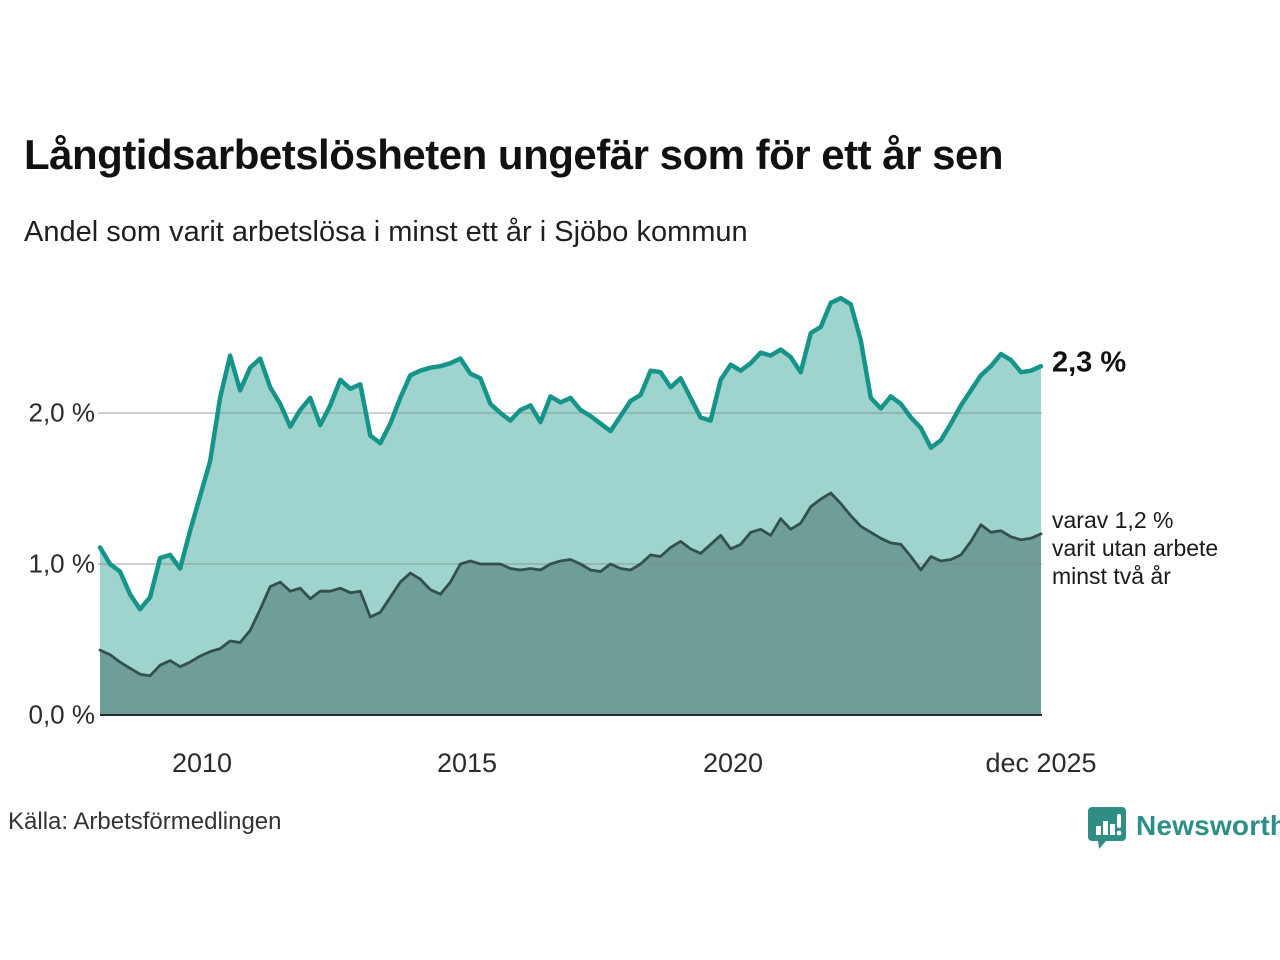 This screenshot has width=1280, height=960. What do you see at coordinates (1089, 362) in the screenshot?
I see `latest-value-label: 2,3 %` at bounding box center [1089, 362].